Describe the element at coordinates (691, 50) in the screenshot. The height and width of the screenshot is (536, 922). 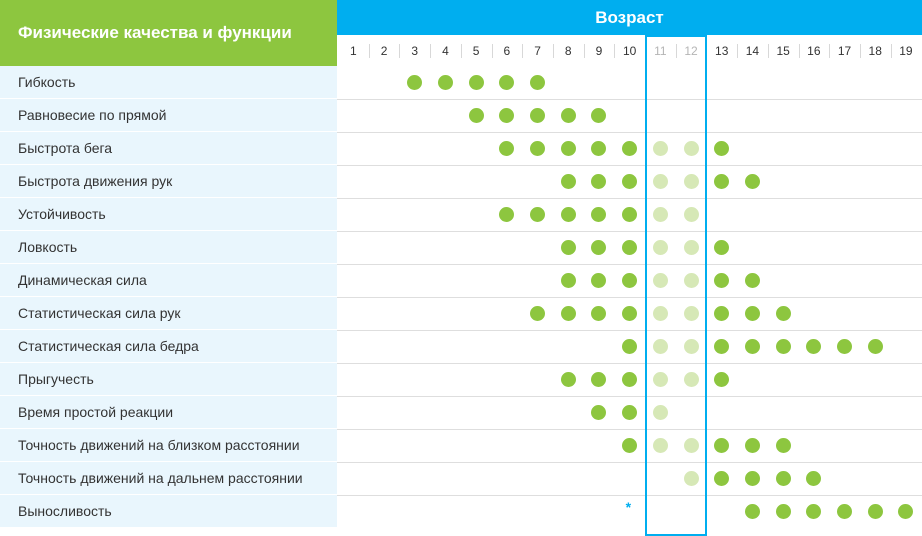
I see `age-label-12: 12` at that location.